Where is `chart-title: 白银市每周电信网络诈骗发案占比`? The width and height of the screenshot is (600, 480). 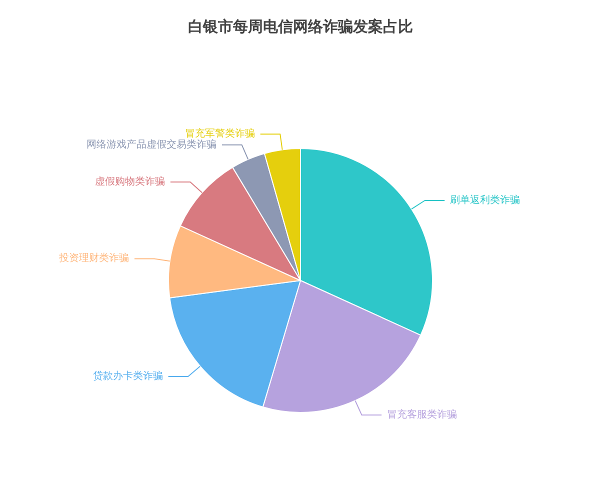 chart-title: 白银市每周电信网络诈骗发案占比 is located at coordinates (300, 27).